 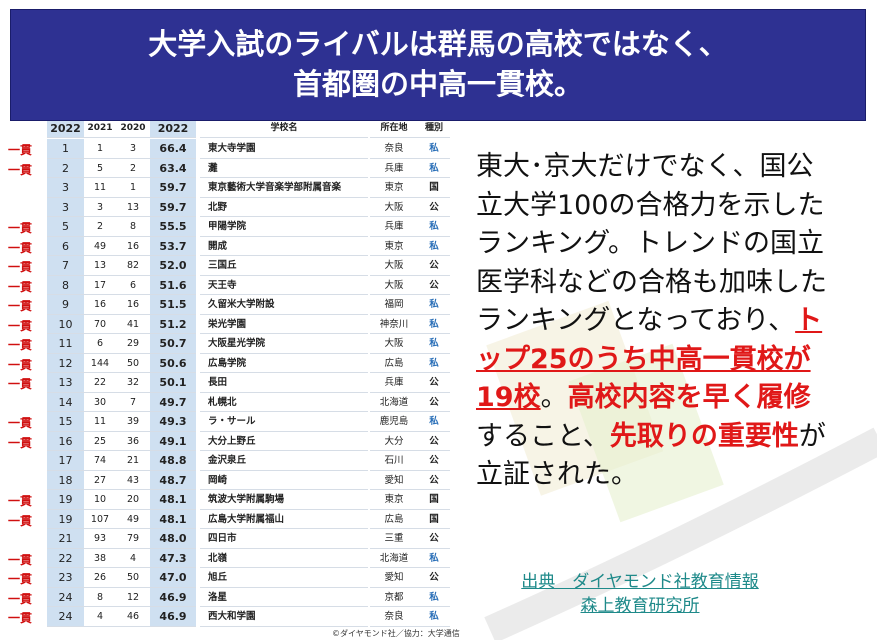 I want to click on school-name: 長田, so click(x=284, y=383).